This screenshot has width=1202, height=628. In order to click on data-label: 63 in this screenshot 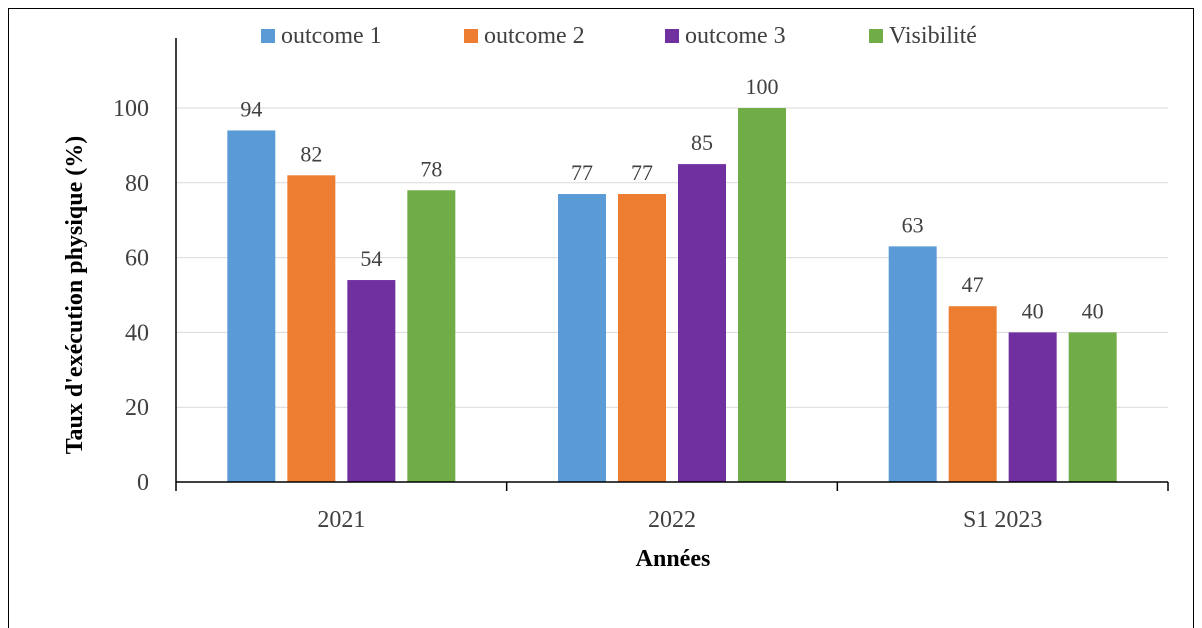, I will do `click(913, 224)`.